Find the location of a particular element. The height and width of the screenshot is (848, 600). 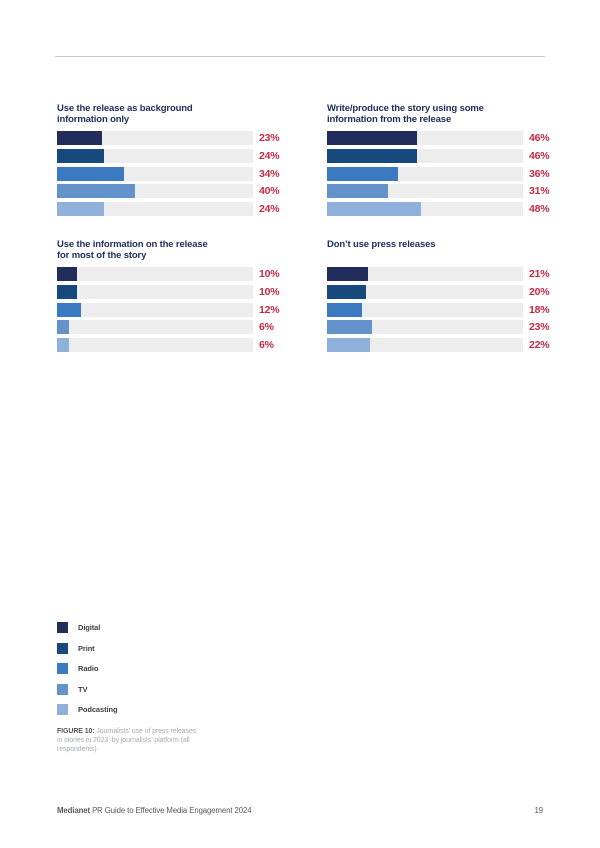

bar-value-label: 31% is located at coordinates (539, 191).